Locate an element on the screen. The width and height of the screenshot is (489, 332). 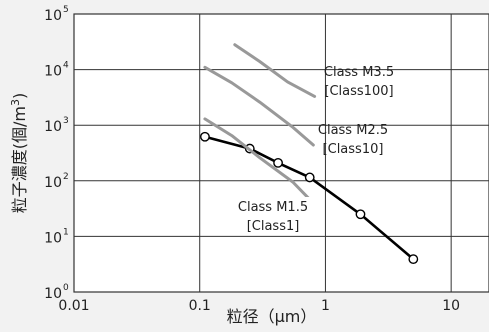
x-axis-title: 粒径（μm） is located at coordinates (272, 316).